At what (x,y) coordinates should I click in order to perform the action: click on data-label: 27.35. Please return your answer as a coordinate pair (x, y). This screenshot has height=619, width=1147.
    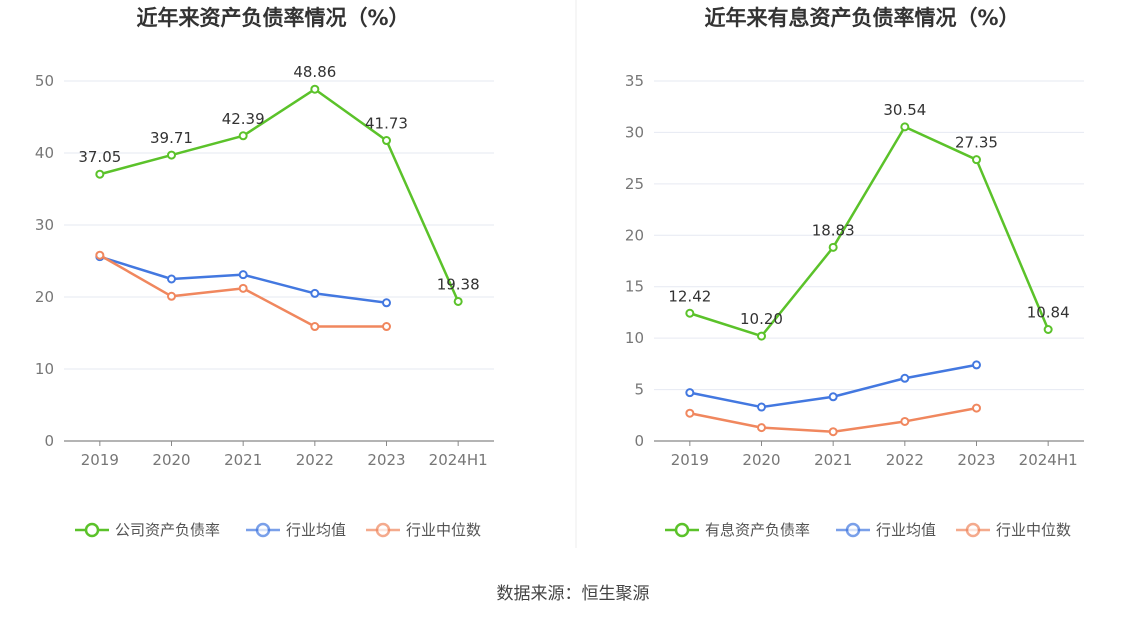
    Looking at the image, I should click on (976, 143).